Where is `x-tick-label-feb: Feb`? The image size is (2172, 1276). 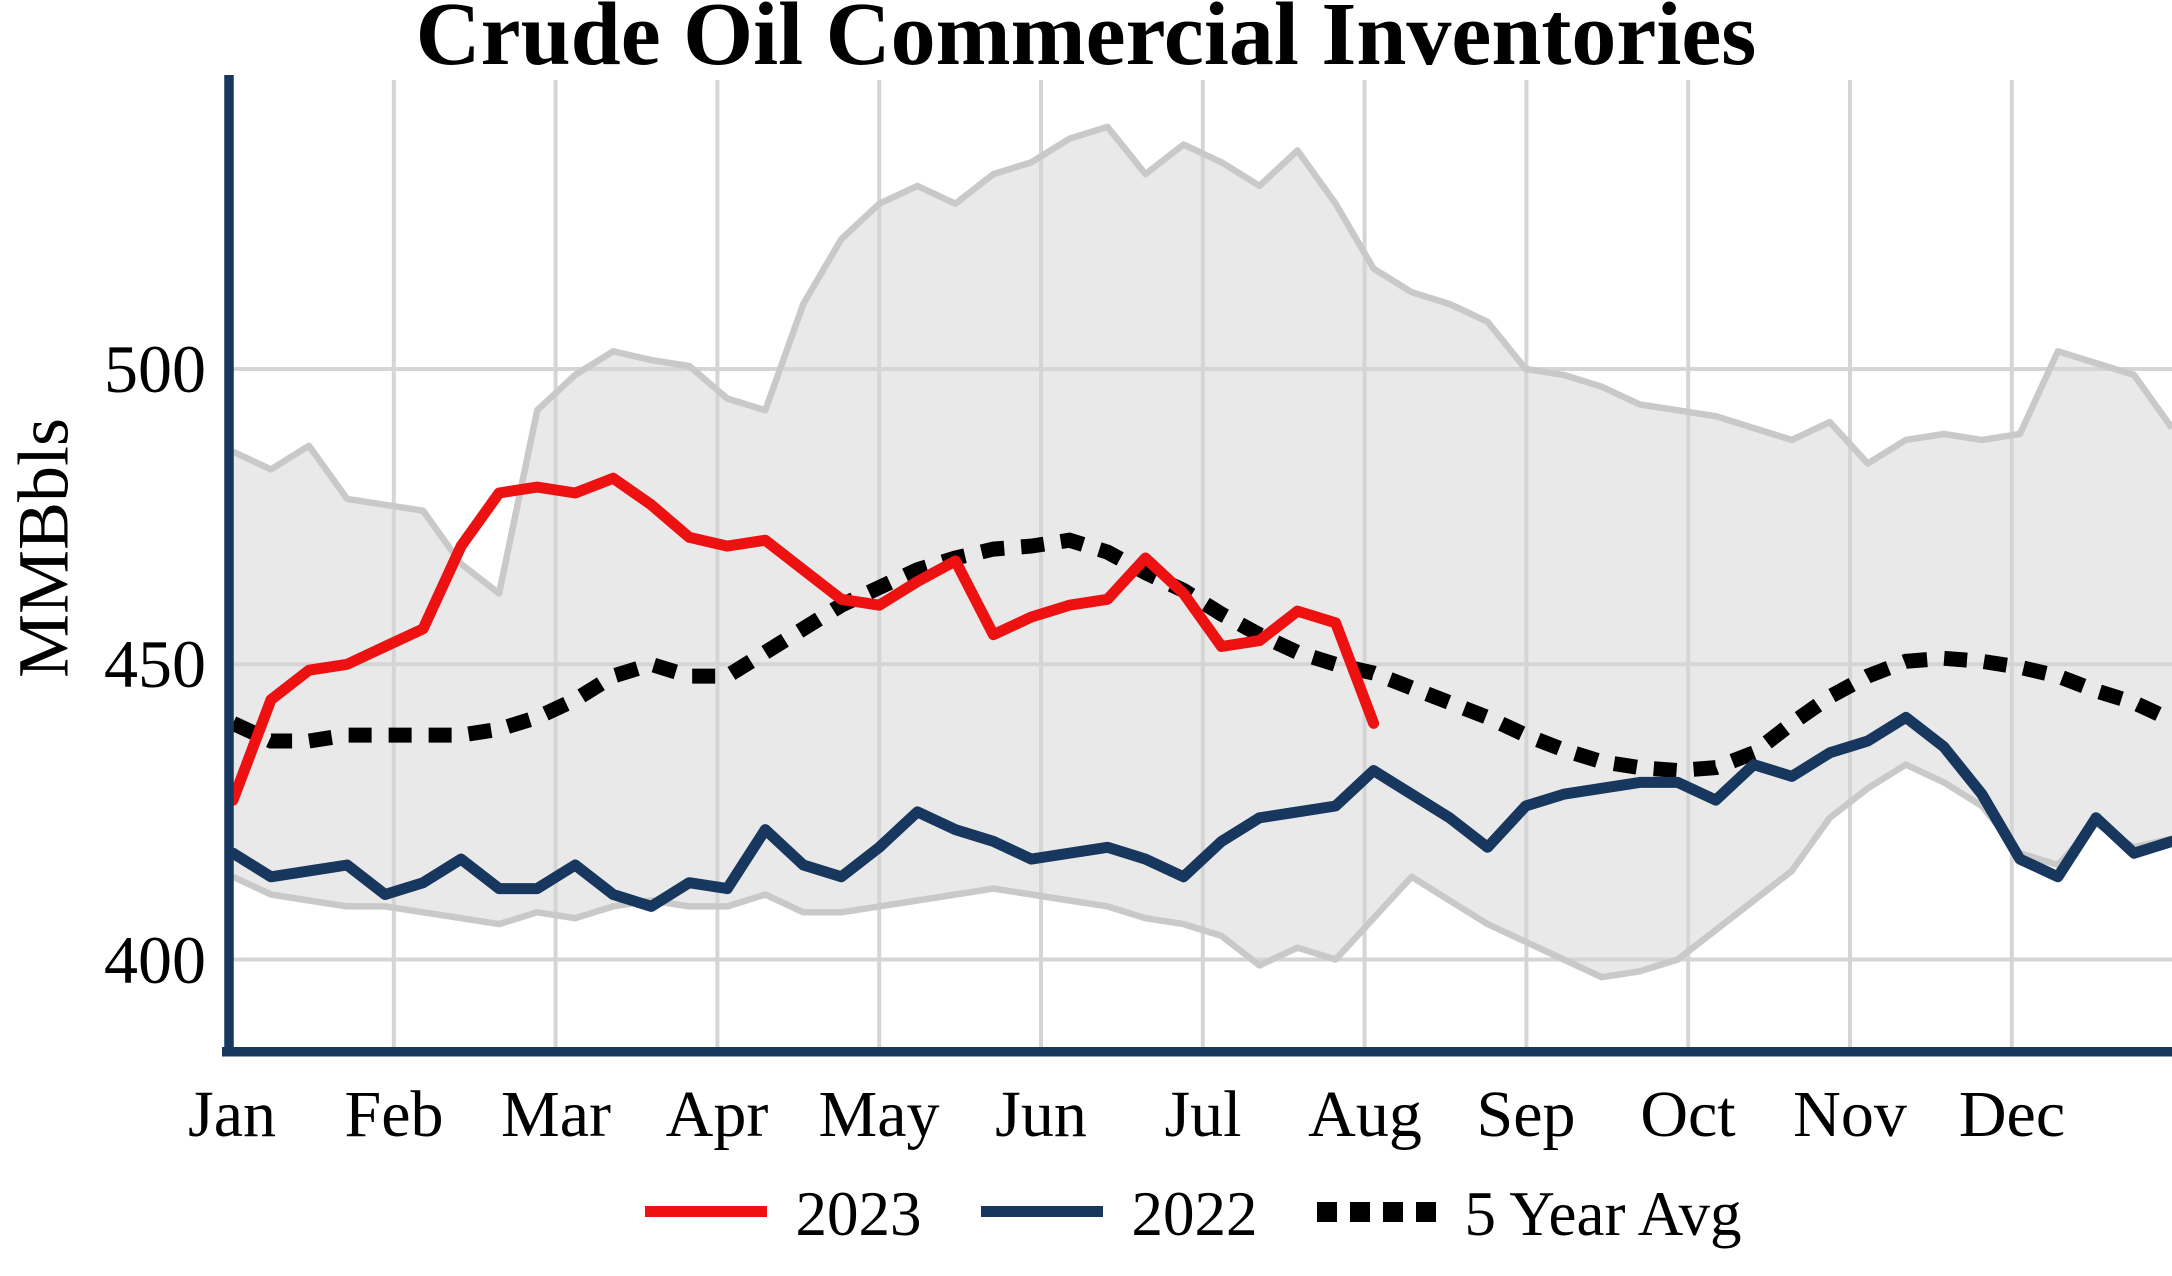
x-tick-label-feb: Feb is located at coordinates (394, 1114).